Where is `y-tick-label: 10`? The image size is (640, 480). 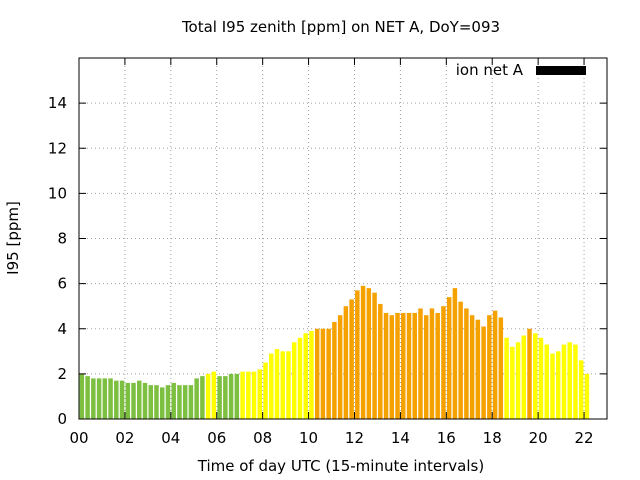 y-tick-label: 10 is located at coordinates (57, 193).